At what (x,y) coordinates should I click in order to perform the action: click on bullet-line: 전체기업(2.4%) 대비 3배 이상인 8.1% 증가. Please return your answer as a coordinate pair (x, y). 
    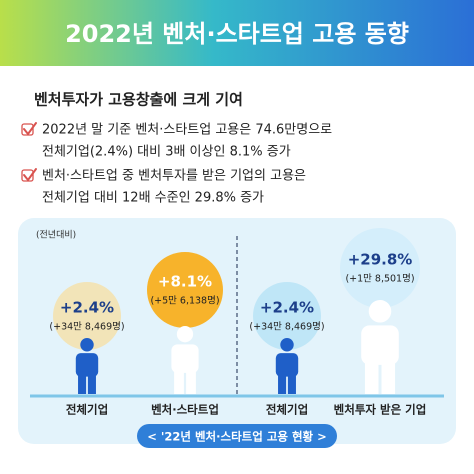
    Looking at the image, I should click on (166, 152).